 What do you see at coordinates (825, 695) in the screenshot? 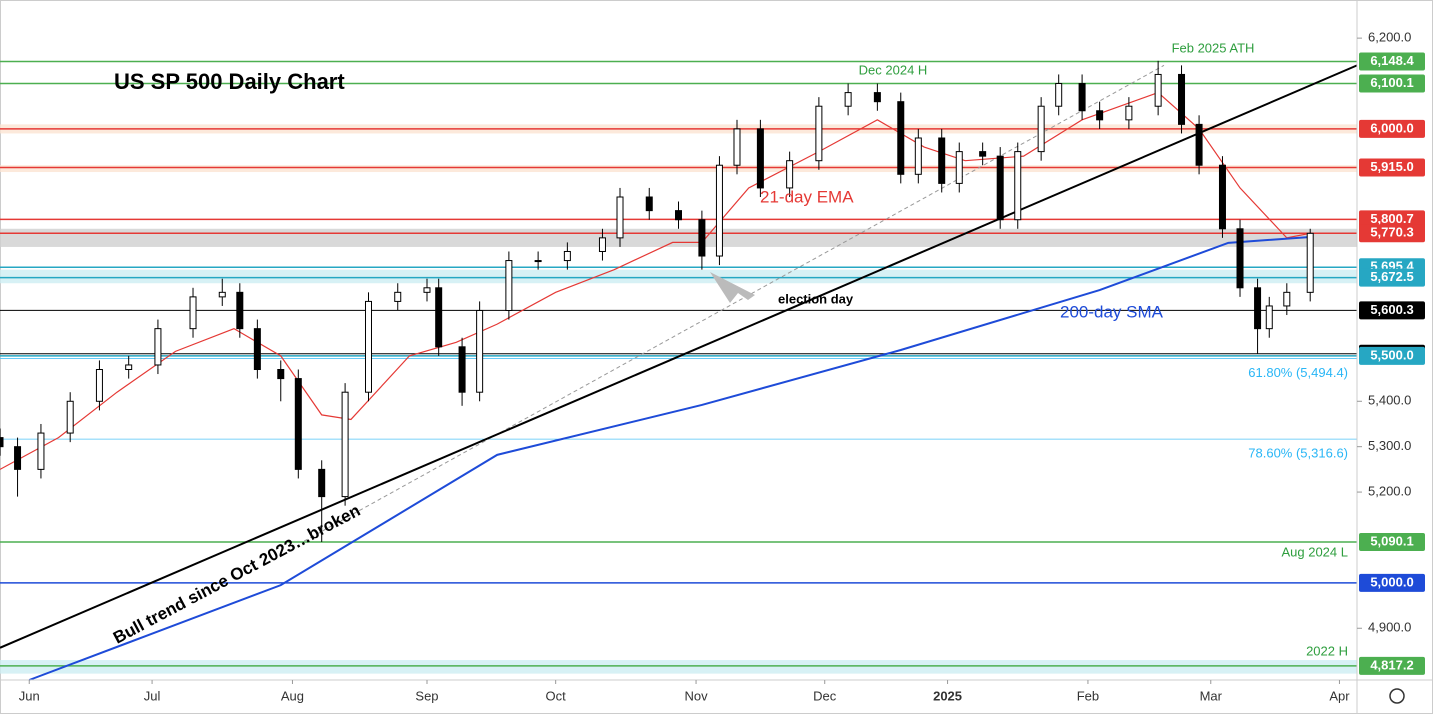
I see `x-tick-label: Dec` at bounding box center [825, 695].